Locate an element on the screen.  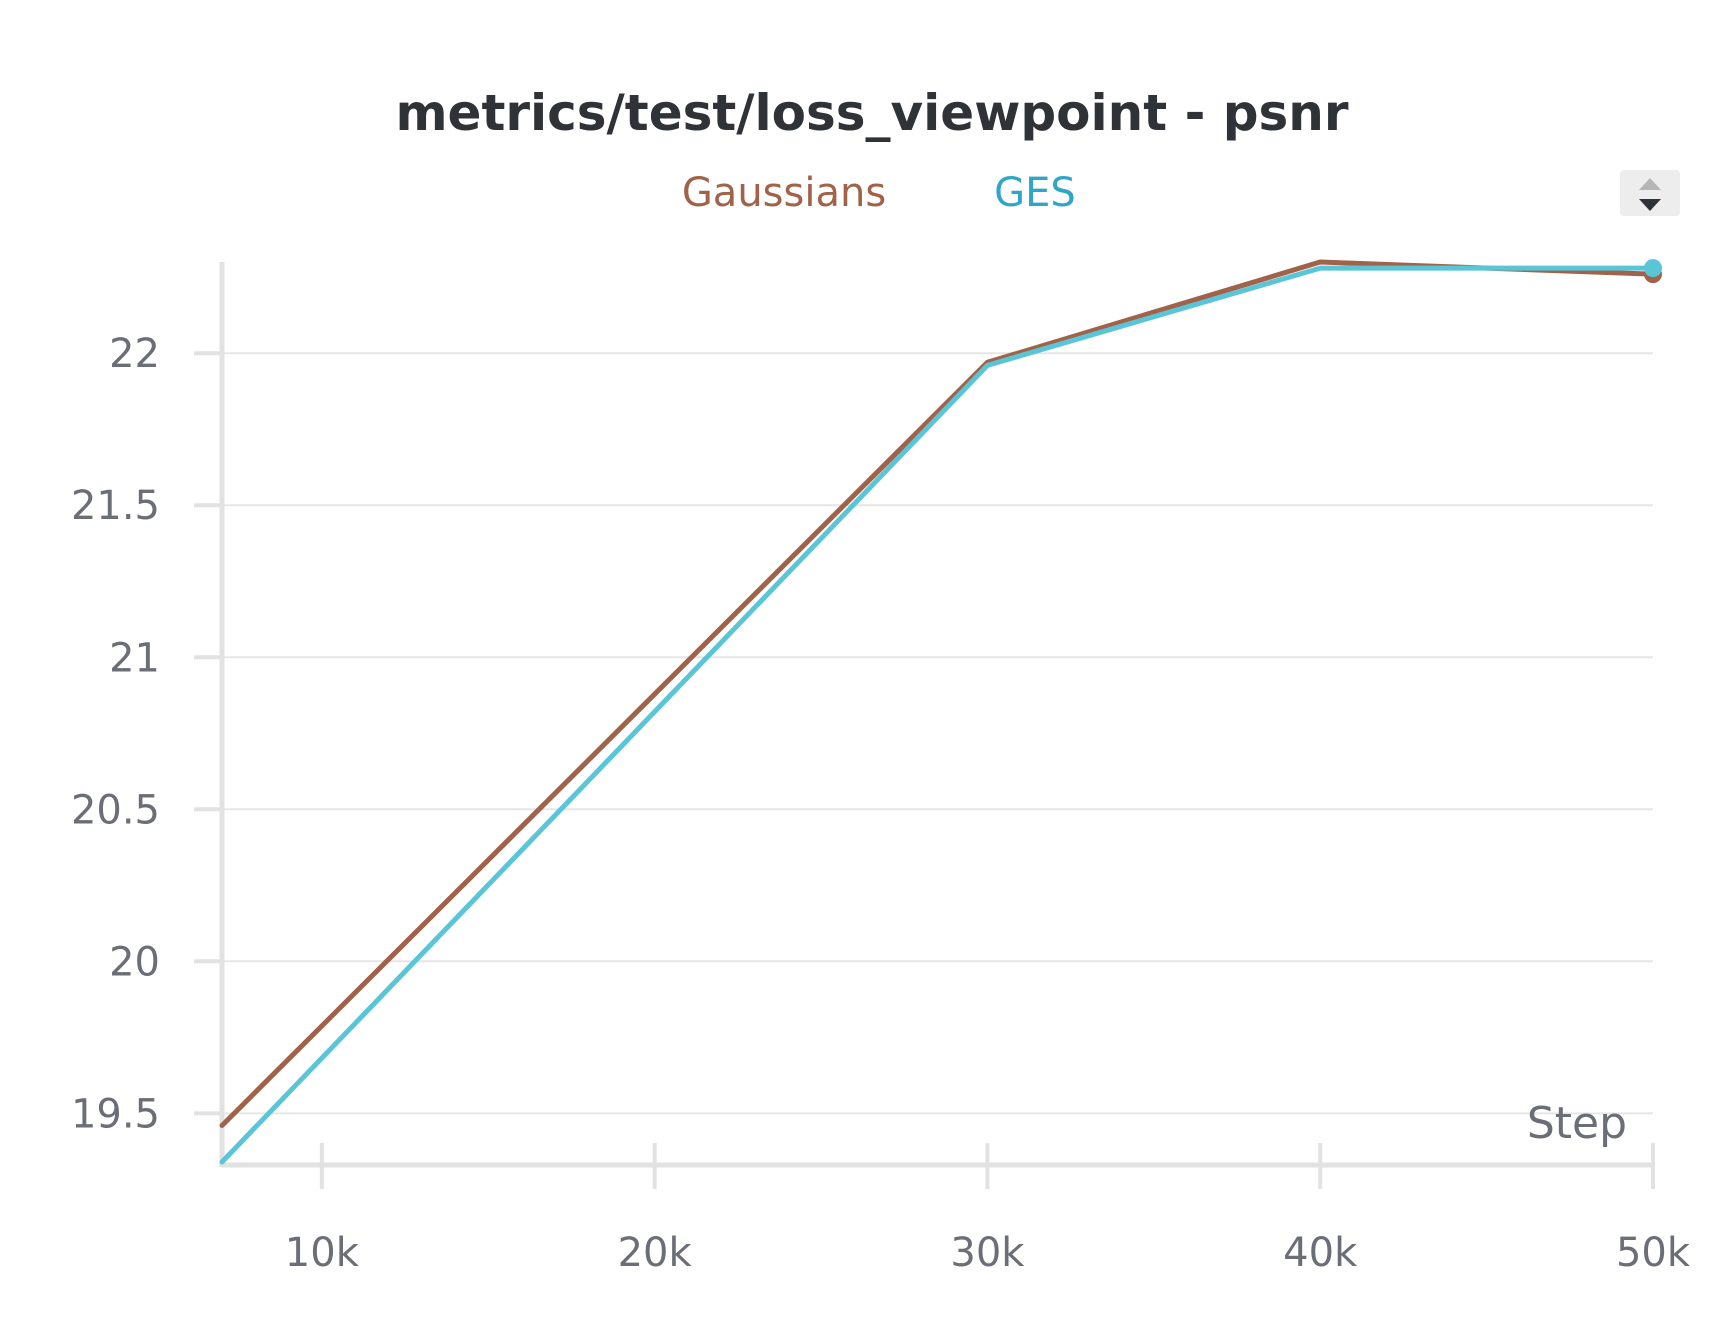
x-axis-title: Step is located at coordinates (1577, 1123).